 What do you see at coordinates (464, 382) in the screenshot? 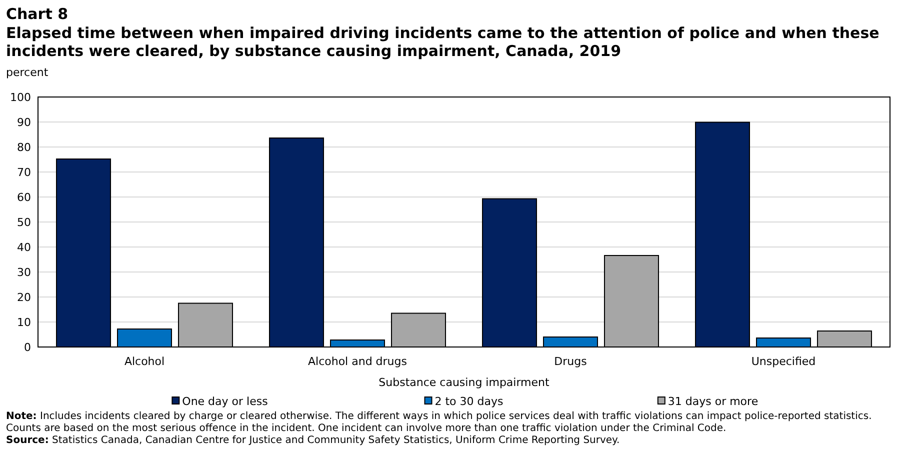
I see `x-axis-title: Substance causing impairment` at bounding box center [464, 382].